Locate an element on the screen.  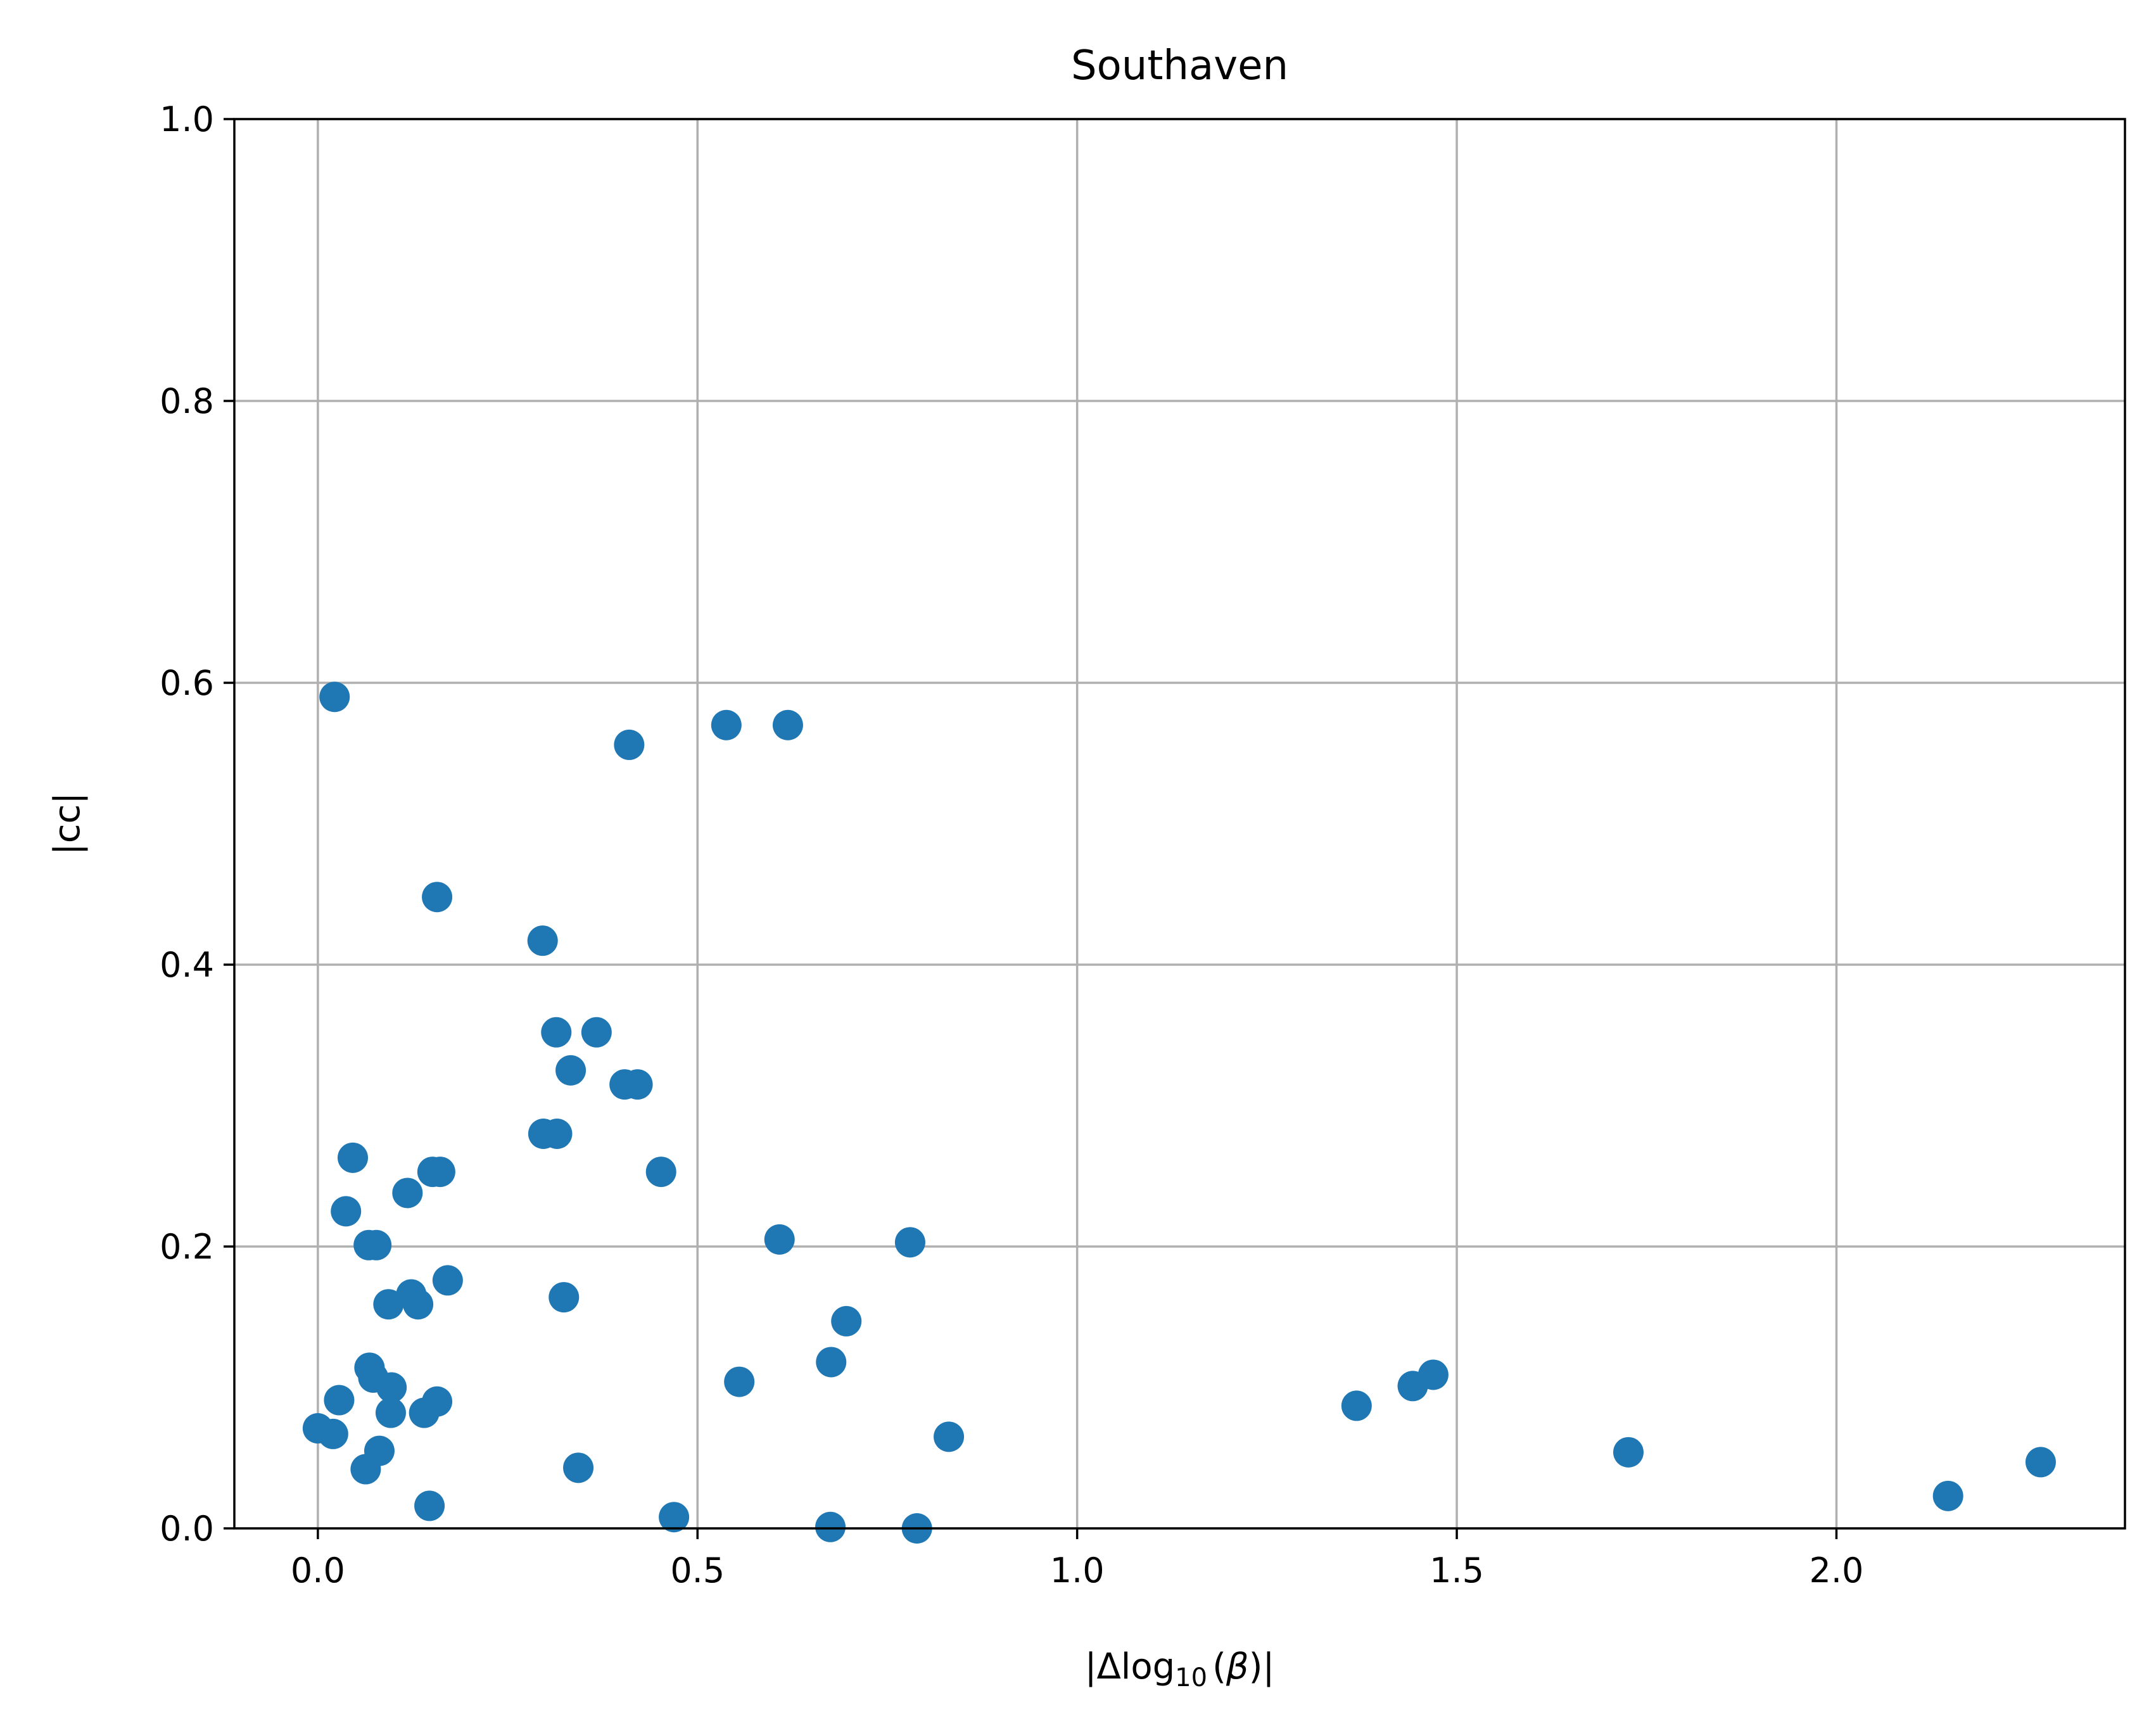
x-axis-label-main: |Δlog is located at coordinates (1130, 1666).